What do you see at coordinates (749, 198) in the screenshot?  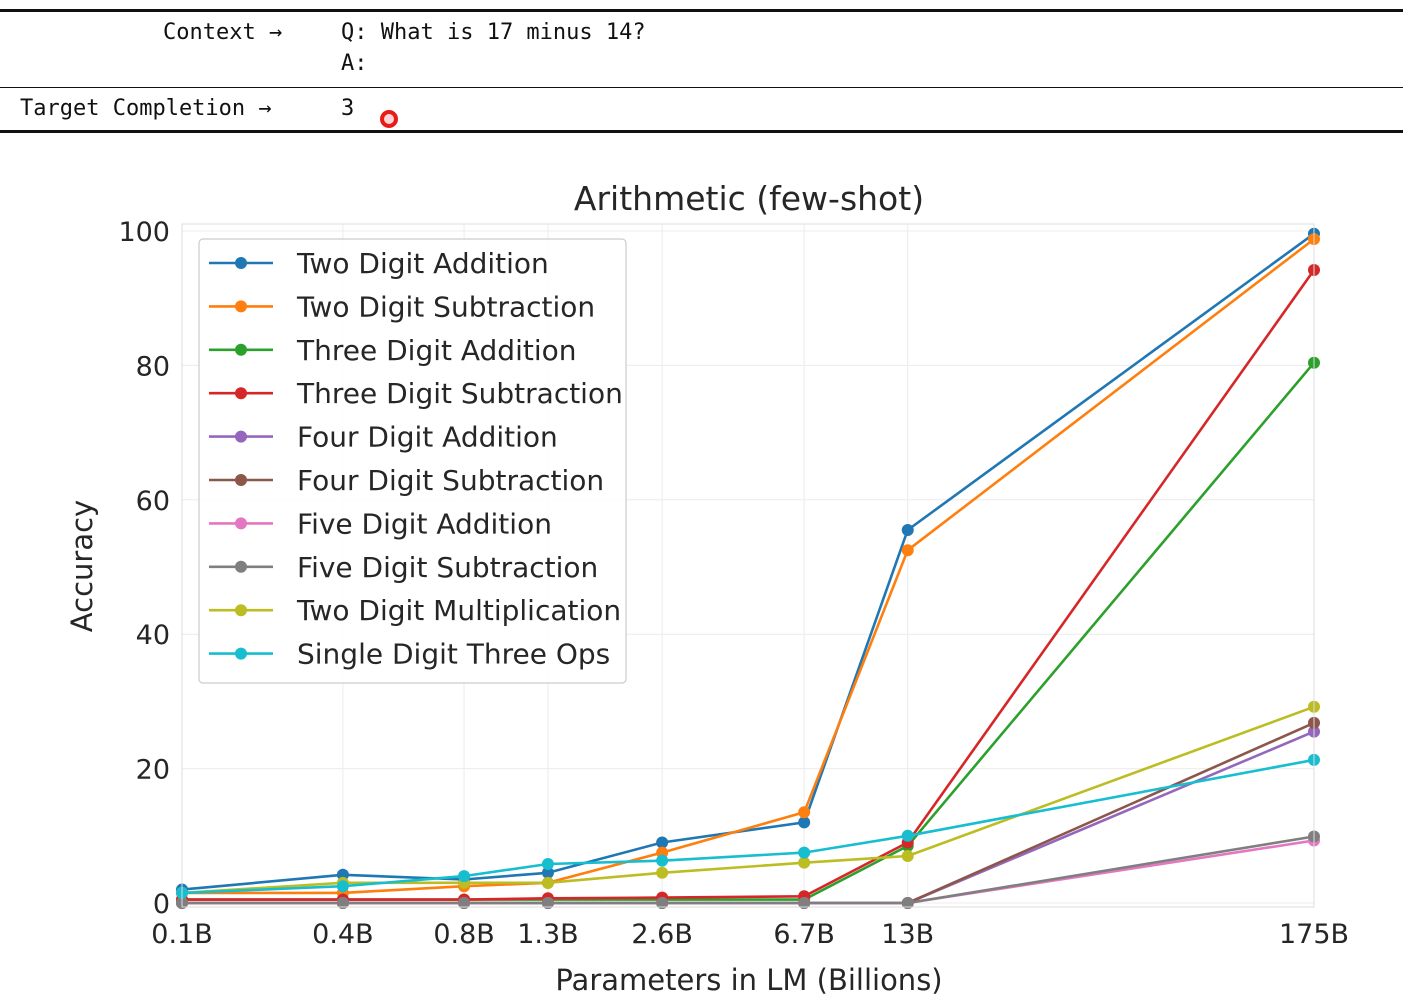 I see `chart-title: Arithmetic (few-shot)` at bounding box center [749, 198].